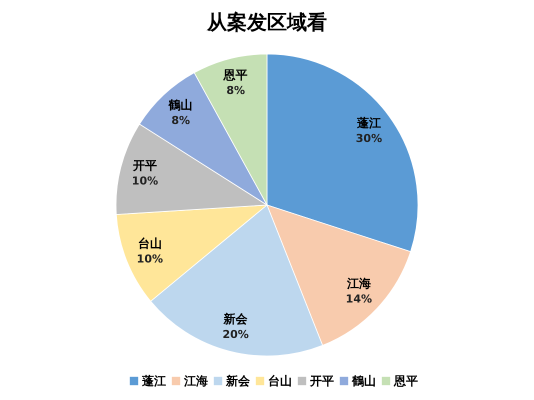  What do you see at coordinates (238, 381) in the screenshot?
I see `legend-label: 新会` at bounding box center [238, 381].